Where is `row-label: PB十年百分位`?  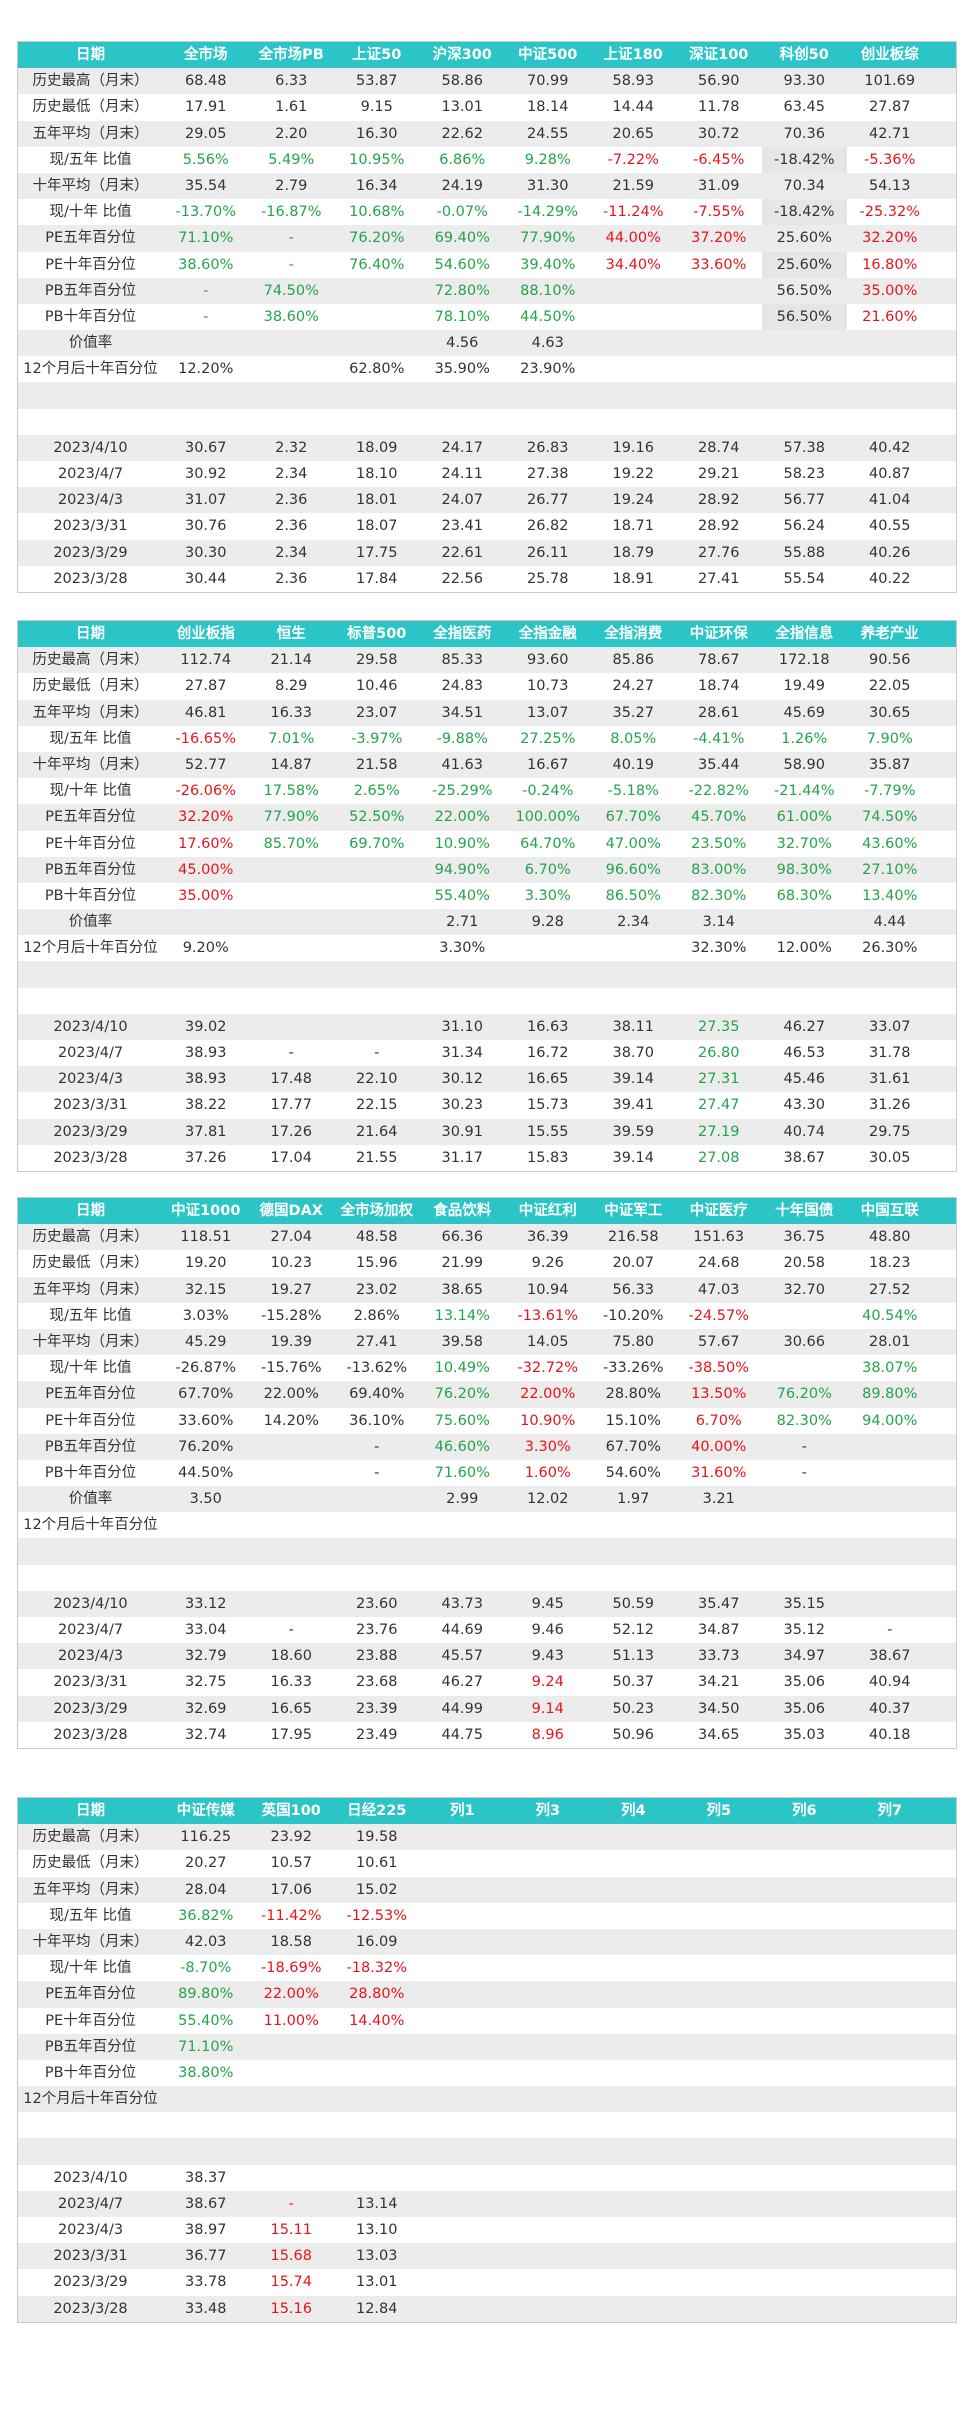
row-label: PB十年百分位 is located at coordinates (90, 316).